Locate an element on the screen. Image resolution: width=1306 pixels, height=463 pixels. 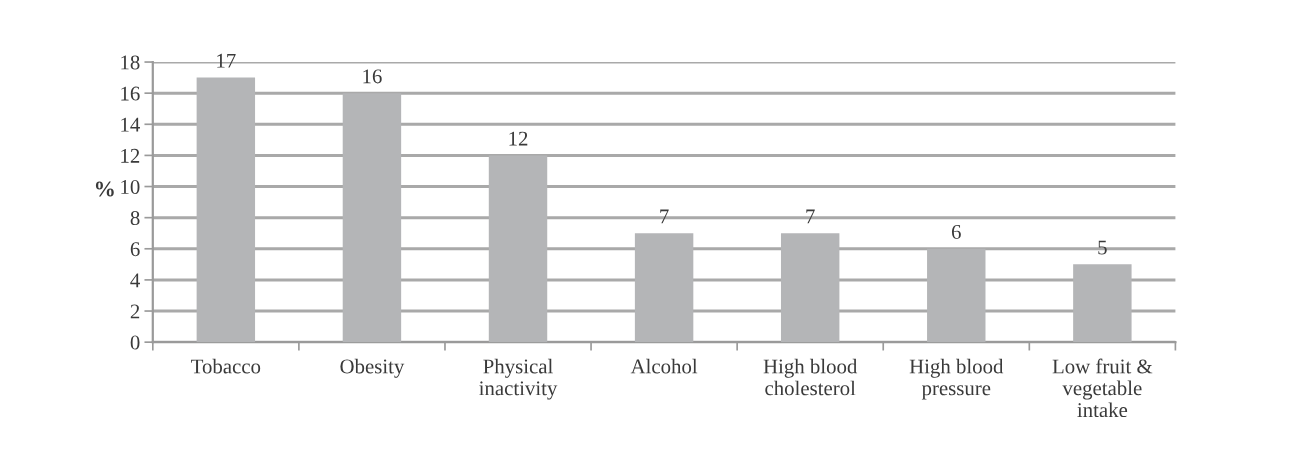
y-tick-label: 18 is located at coordinates (130, 62).